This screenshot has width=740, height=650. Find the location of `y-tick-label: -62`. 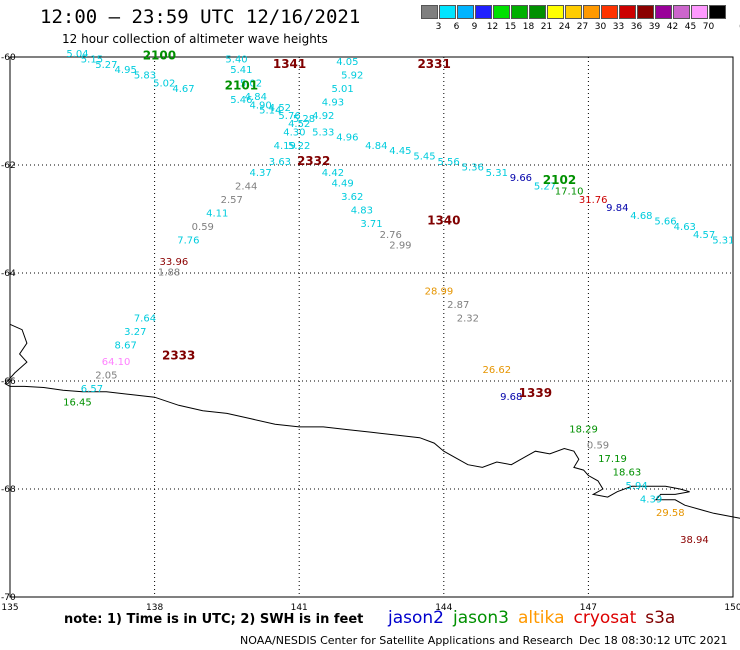

y-tick-label: -62 is located at coordinates (8, 166).